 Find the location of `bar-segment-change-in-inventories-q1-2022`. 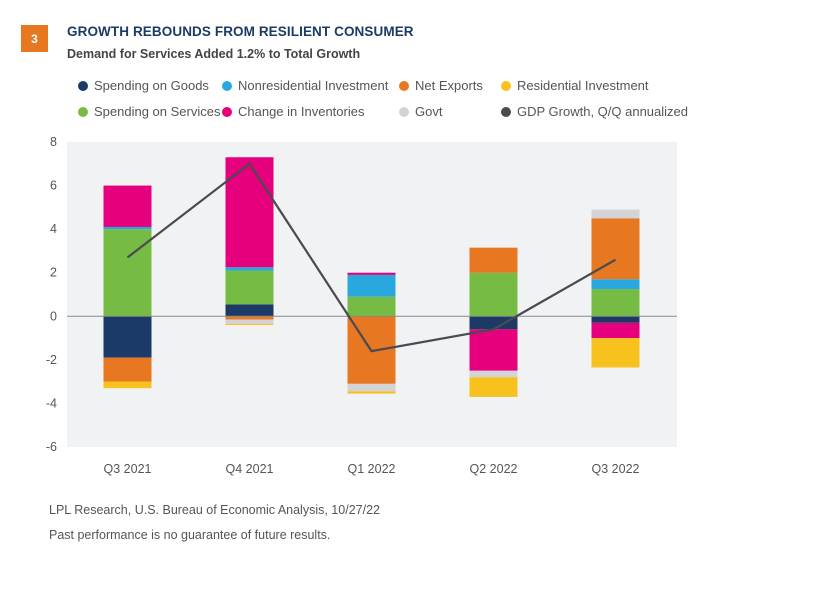

bar-segment-change-in-inventories-q1-2022 is located at coordinates (371, 273).